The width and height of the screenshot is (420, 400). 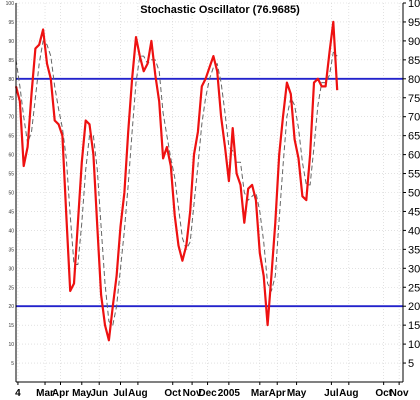 What do you see at coordinates (229, 393) in the screenshot?
I see `x-tick-label-10: 2005` at bounding box center [229, 393].